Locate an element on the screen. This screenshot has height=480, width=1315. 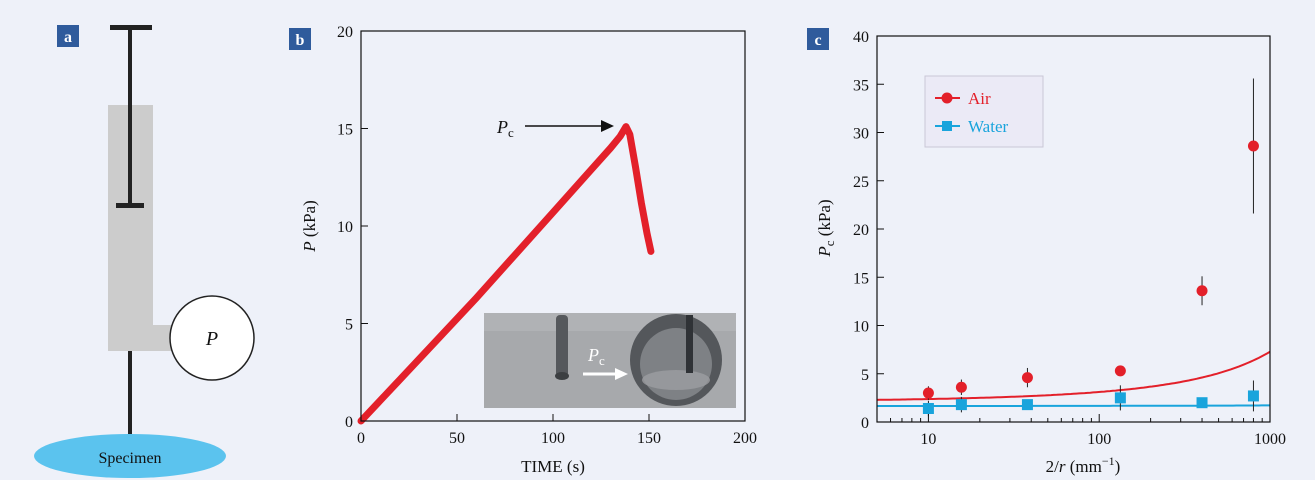
inset-photo: Pc is located at coordinates (610, 360).